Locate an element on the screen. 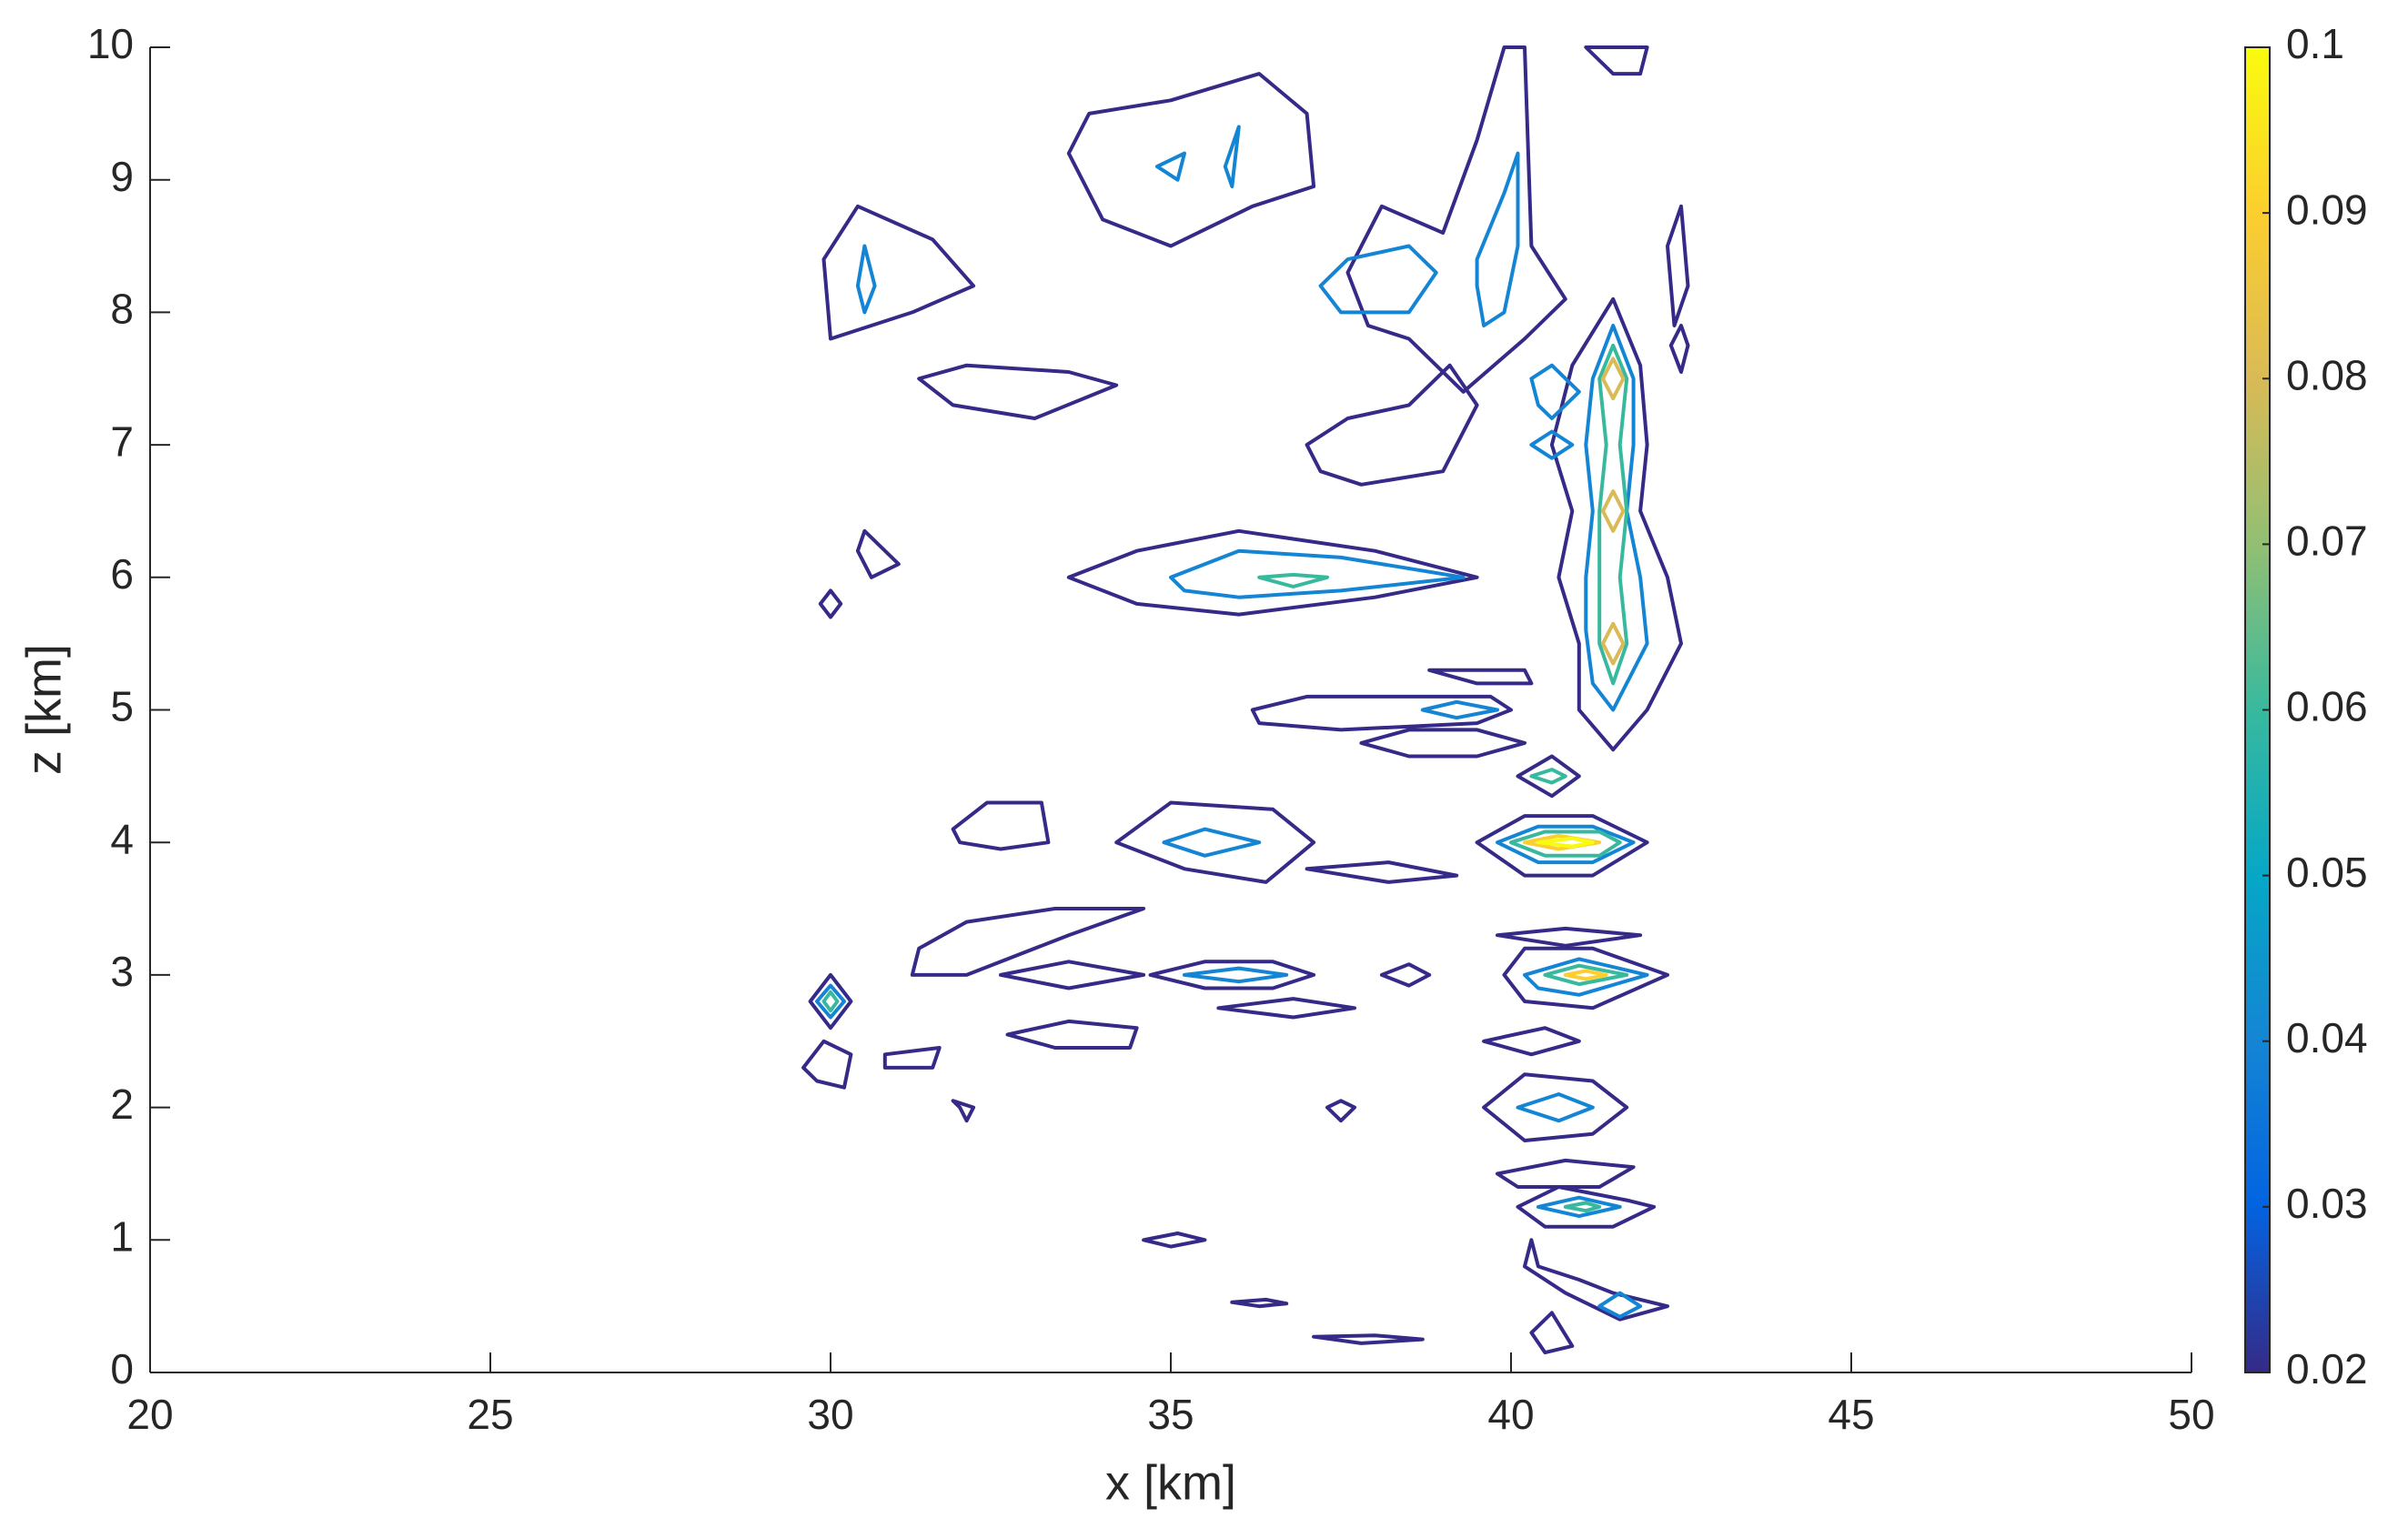 The height and width of the screenshot is (1528, 2408). x-tick-label: 35 is located at coordinates (1170, 1414).